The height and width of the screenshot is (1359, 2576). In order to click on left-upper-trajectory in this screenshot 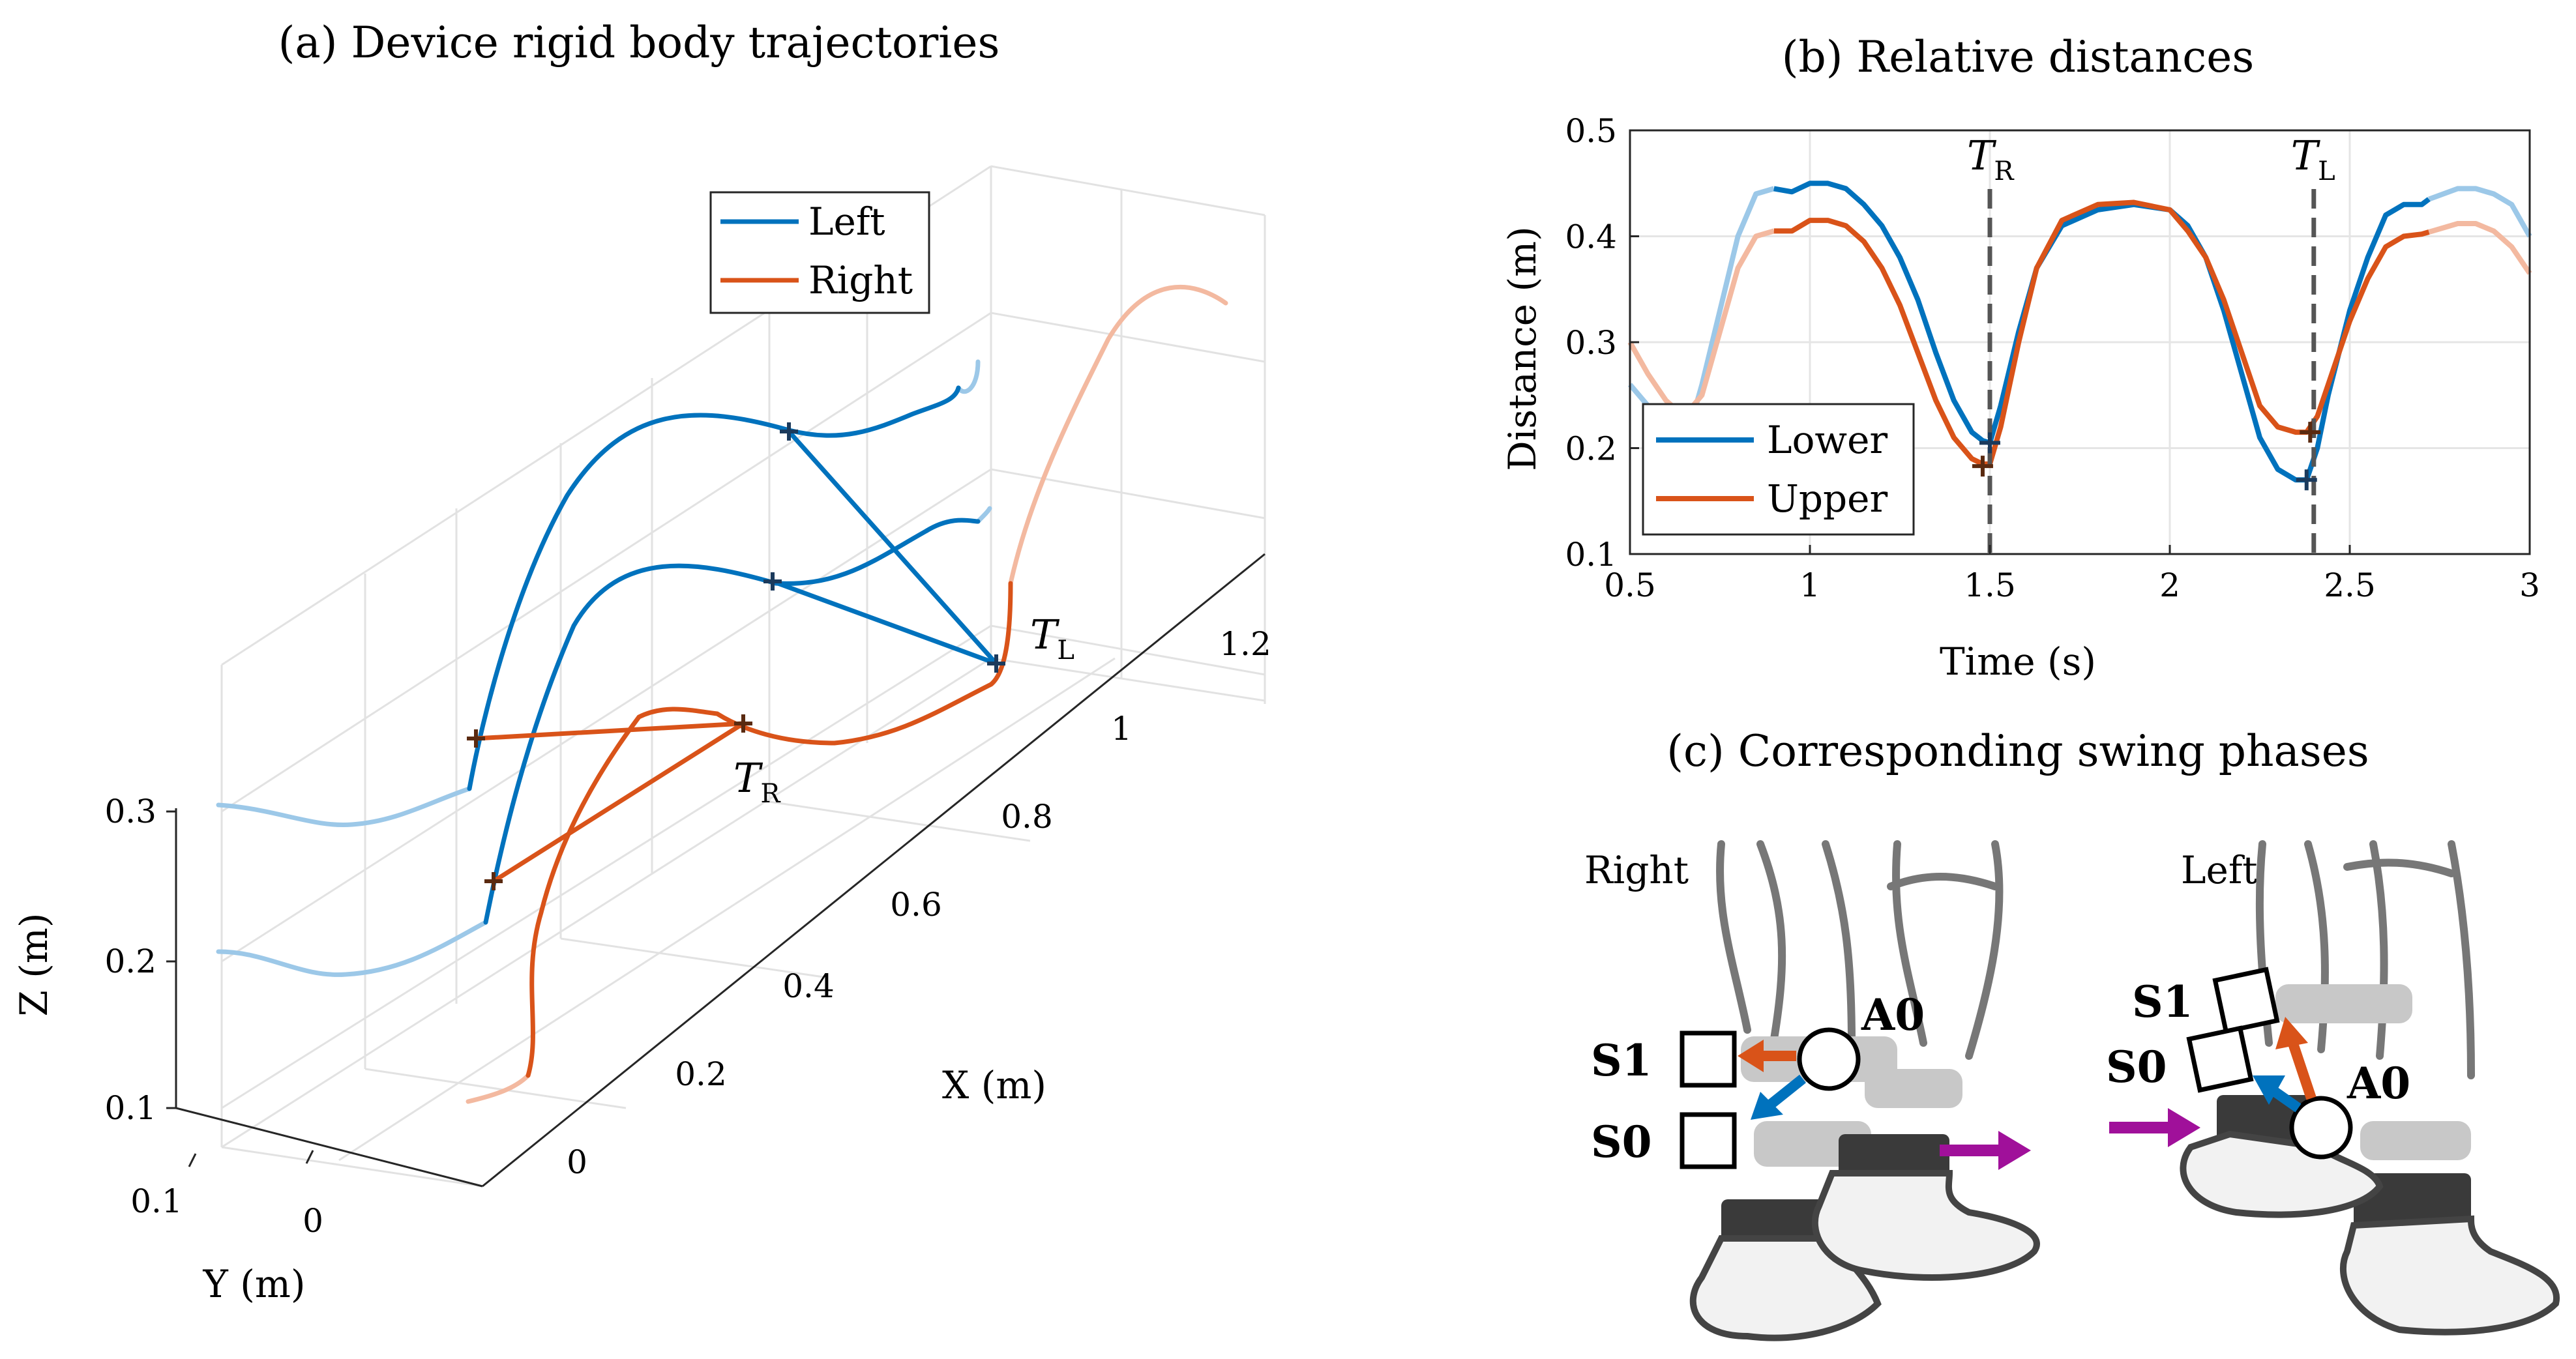, I will do `click(714, 588)`.